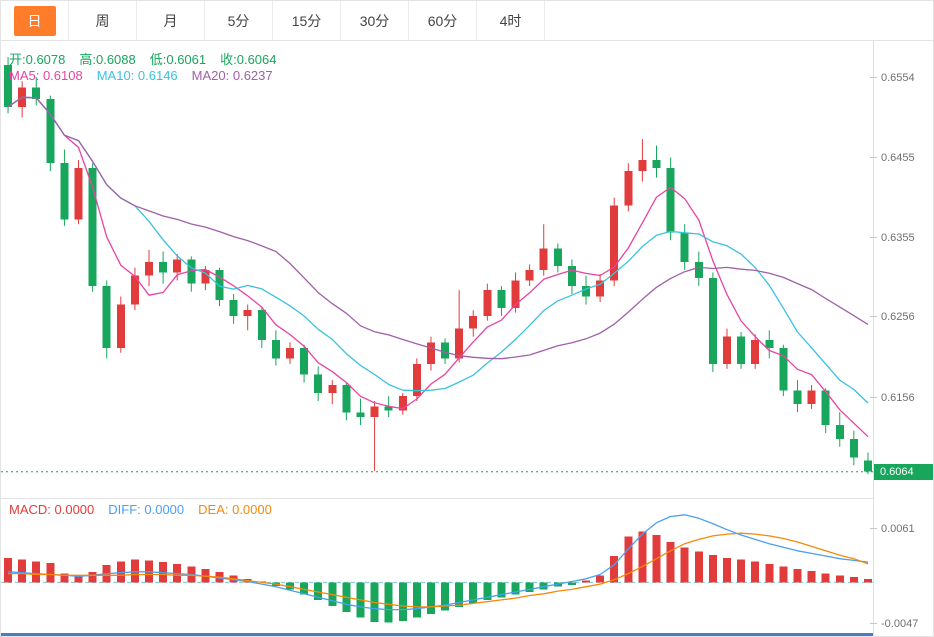 The image size is (934, 637). I want to click on ma-legend: MA5: 0.6108 MA10: 0.6146 MA20: 0.6237, so click(148, 75).